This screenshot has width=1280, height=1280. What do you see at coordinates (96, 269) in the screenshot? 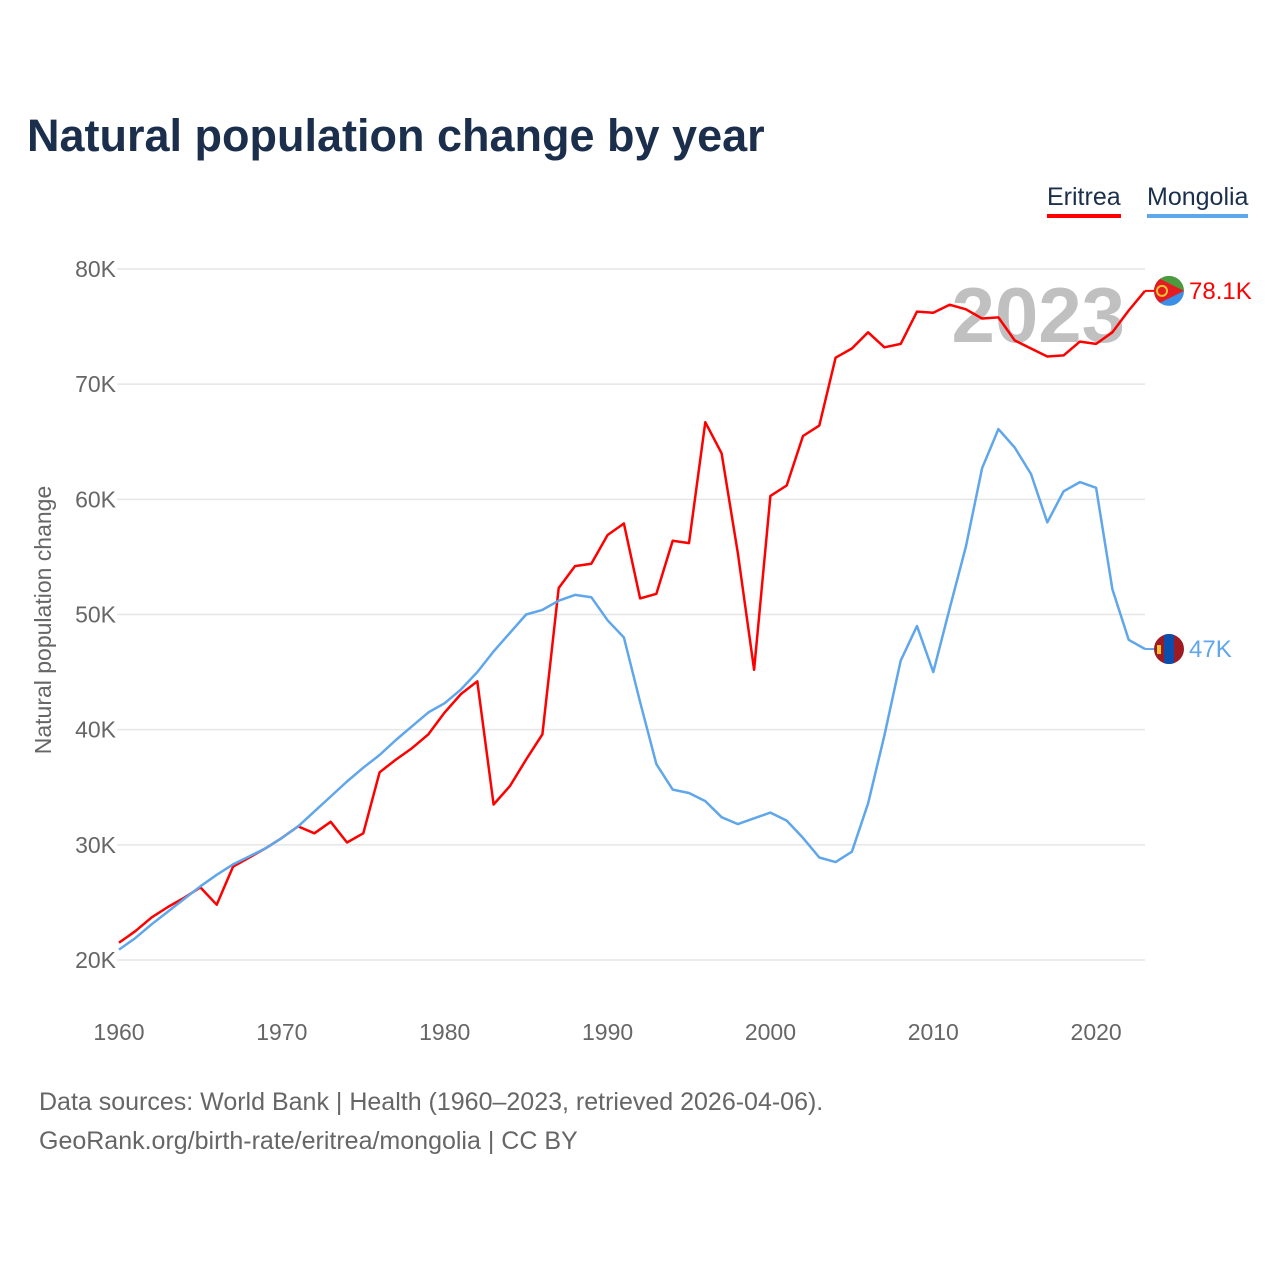
I see `y-tick-label: 80K` at bounding box center [96, 269].